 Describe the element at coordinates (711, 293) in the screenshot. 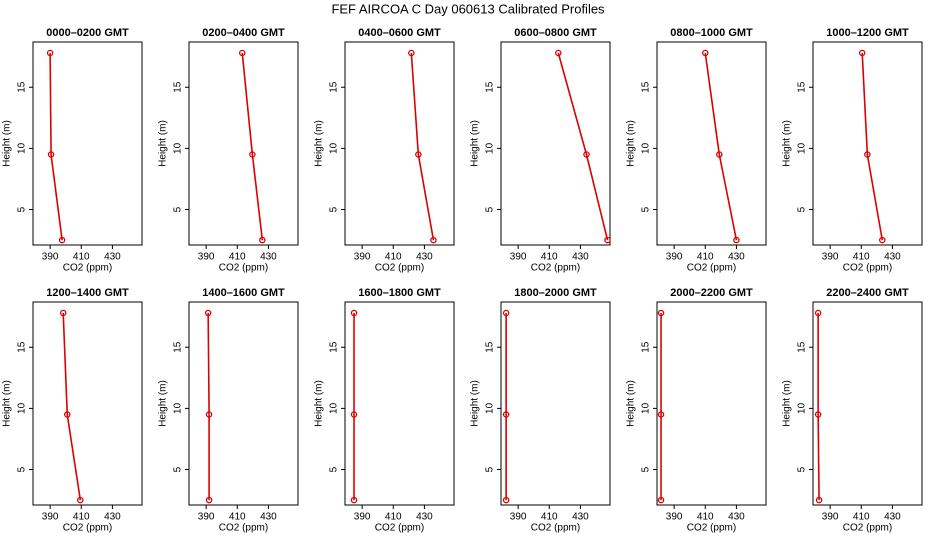

I see `panel-title: 2000–2200 GMT` at that location.